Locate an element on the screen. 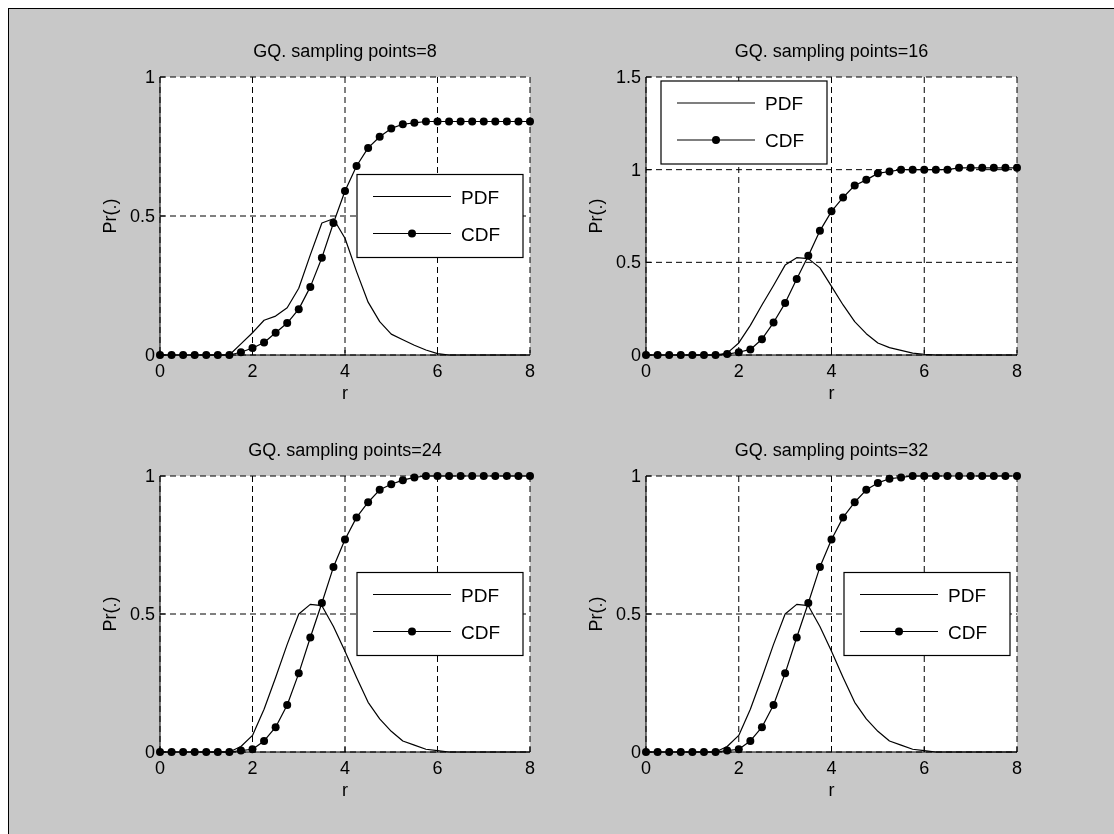 This screenshot has height=834, width=1114. chart-title: GQ. sampling points=16 is located at coordinates (831, 51).